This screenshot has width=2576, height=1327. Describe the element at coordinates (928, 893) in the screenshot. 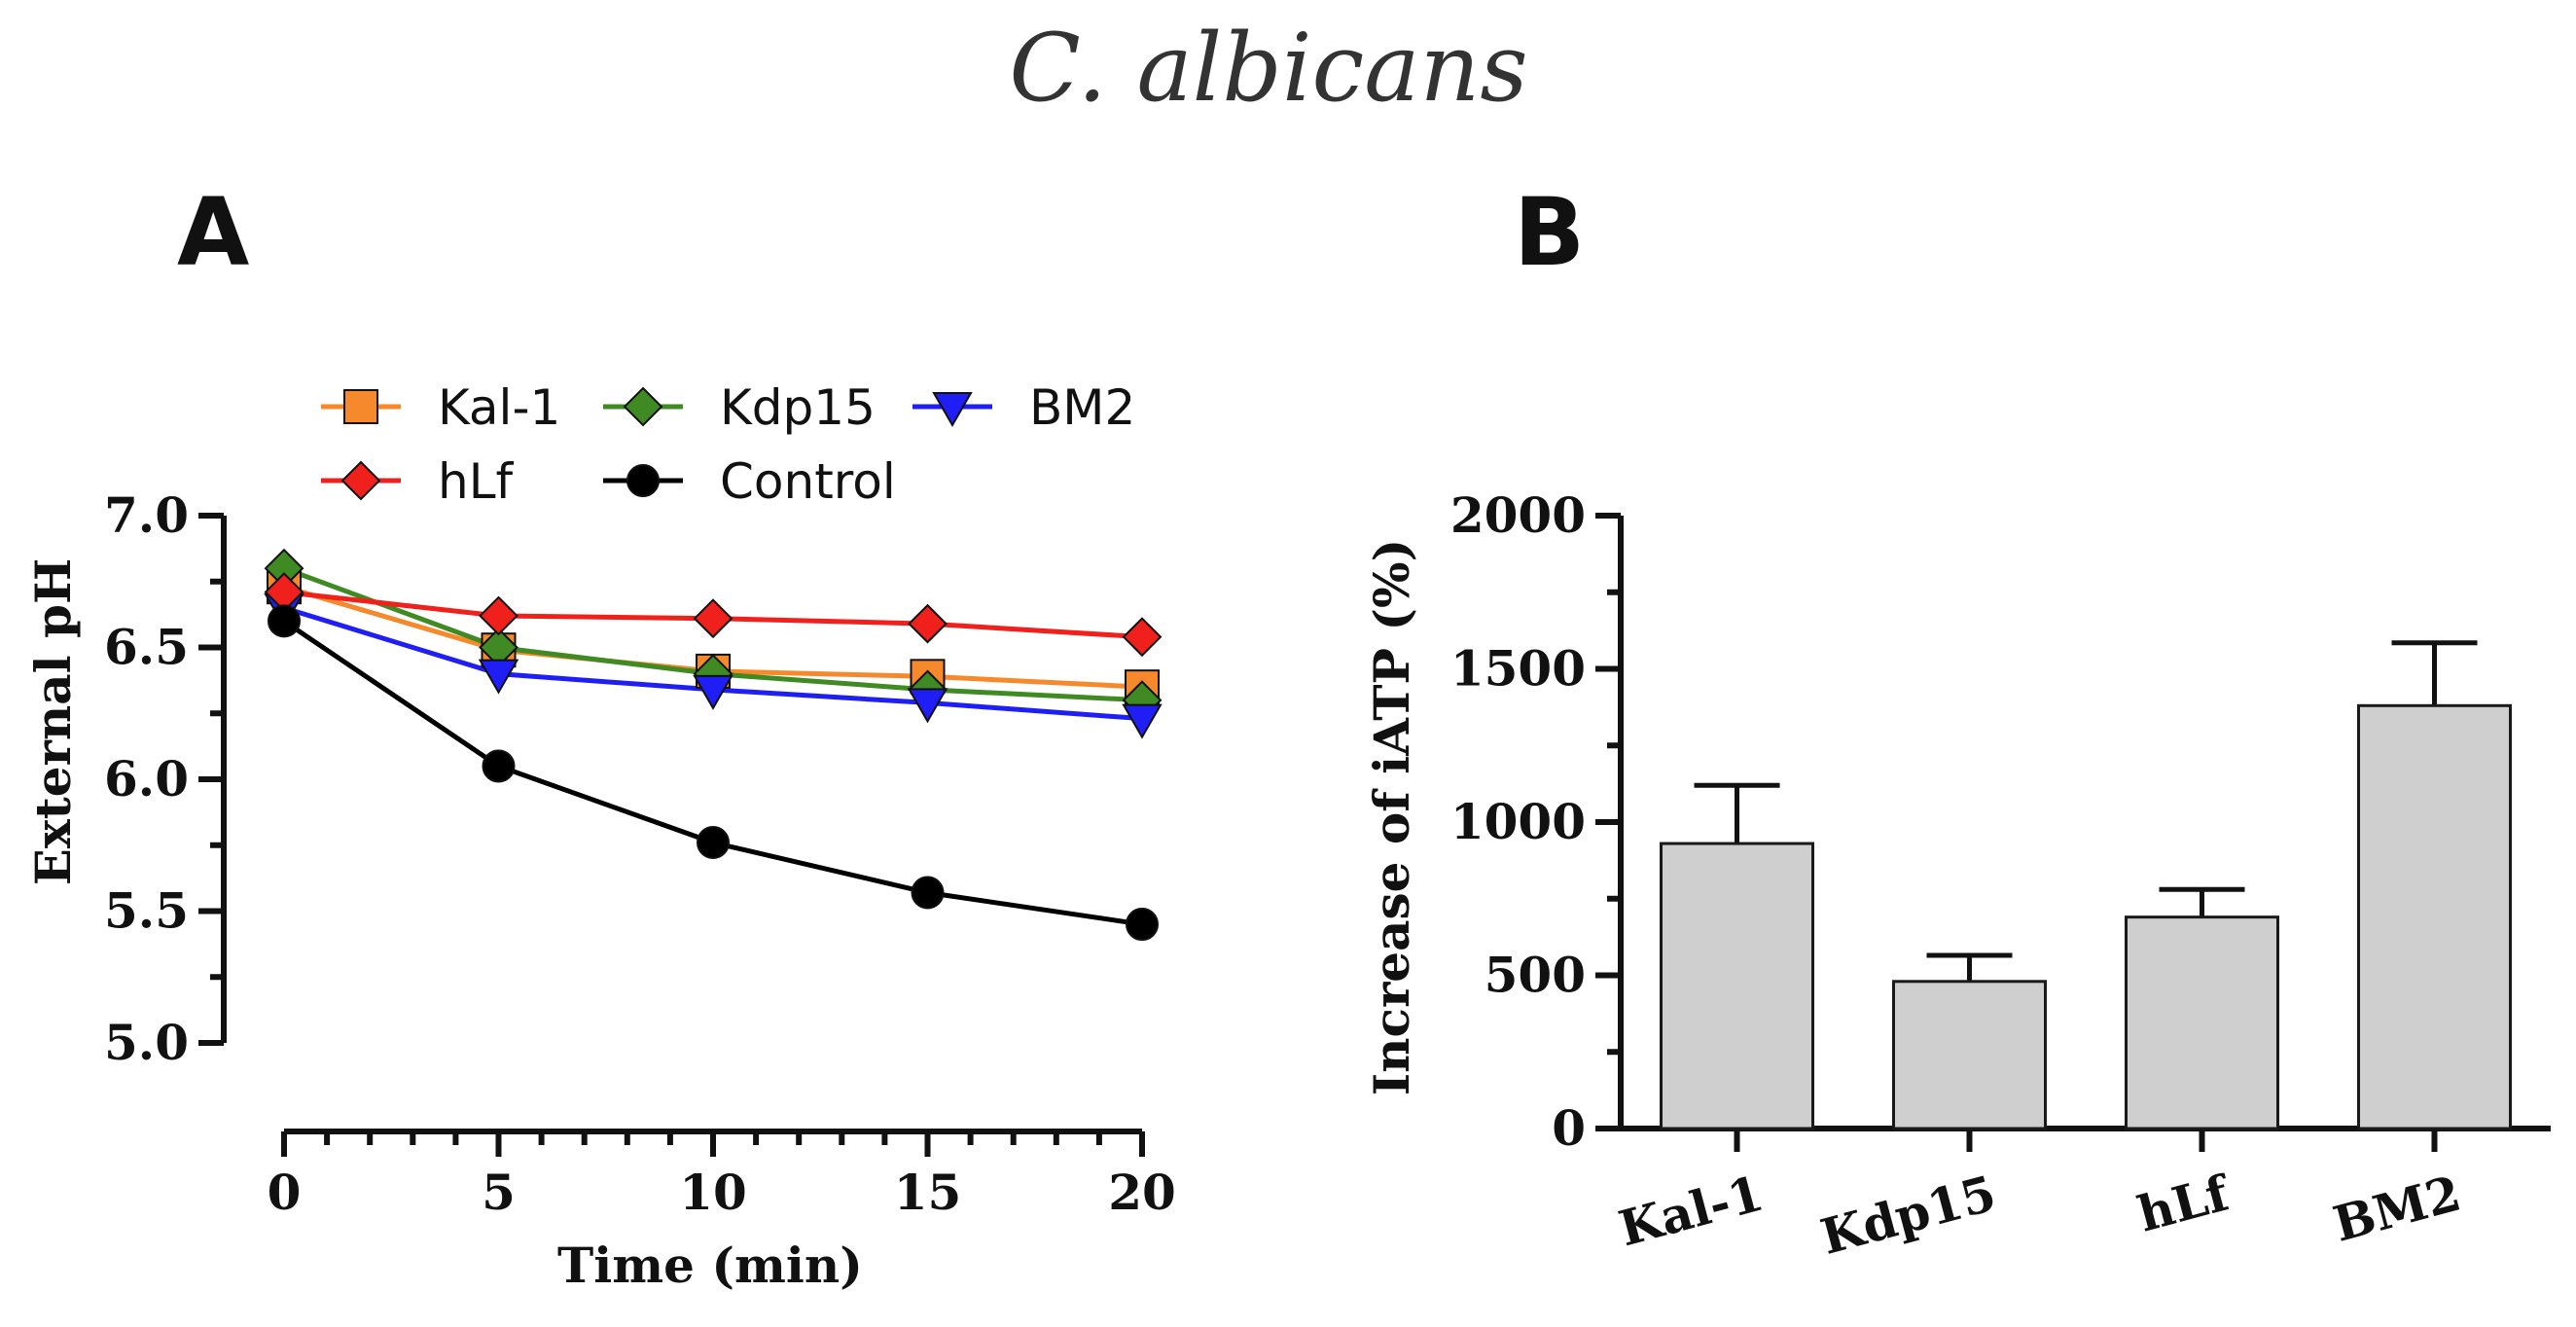

I see `point-control-t15` at that location.